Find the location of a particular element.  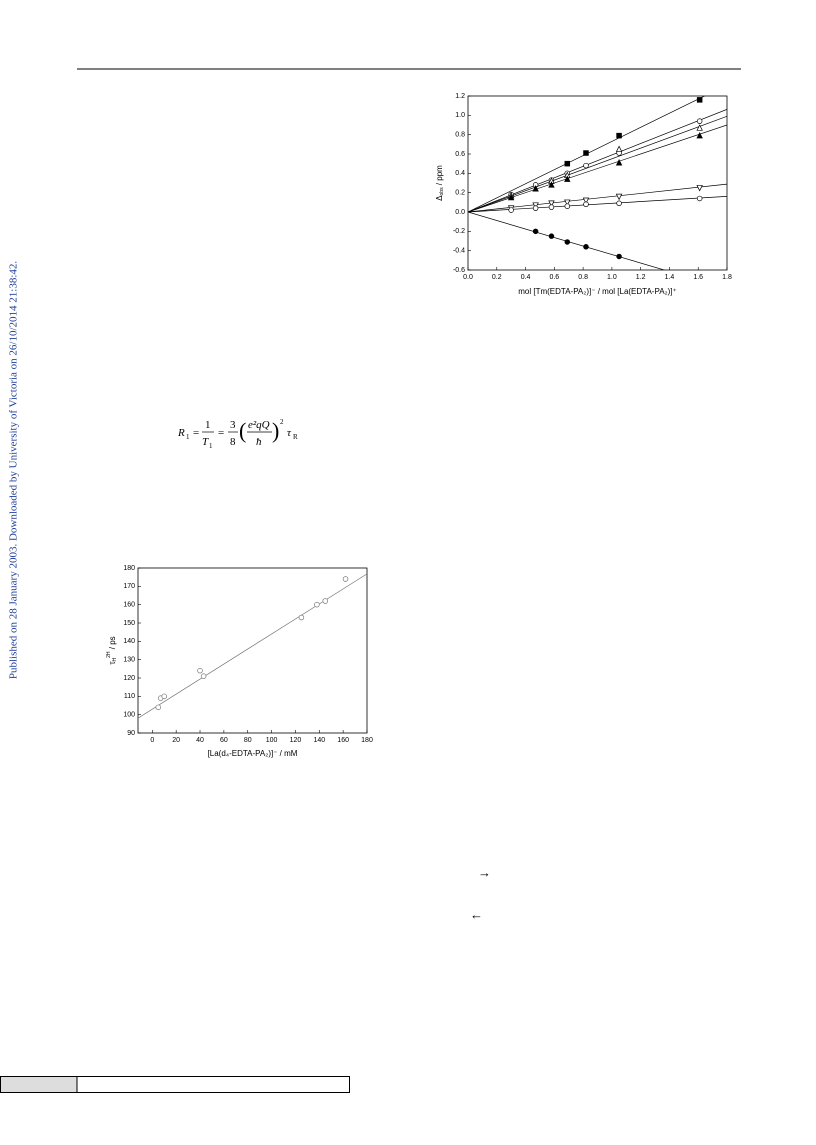

y-tick-label: 160 is located at coordinates (129, 605).